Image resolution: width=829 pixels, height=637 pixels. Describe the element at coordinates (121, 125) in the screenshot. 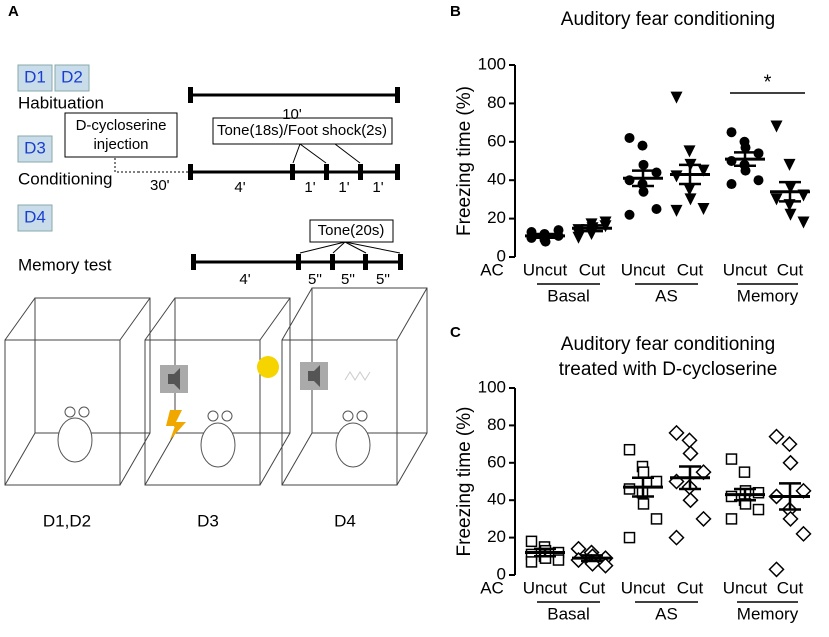

I see `injection-text: D-cycloserine` at that location.